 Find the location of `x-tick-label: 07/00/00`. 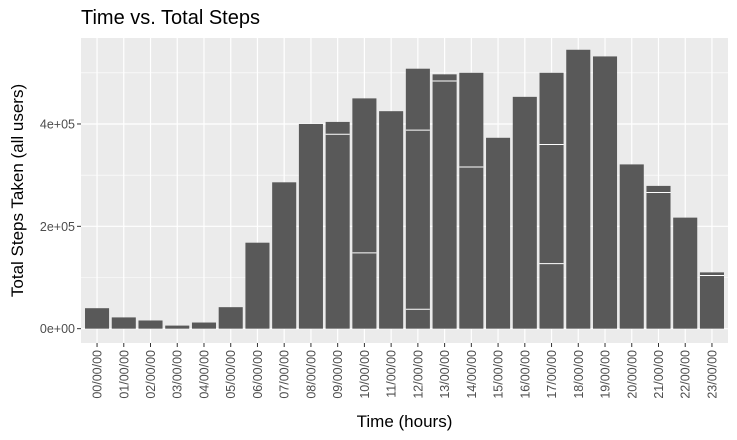

x-tick-label: 07/00/00 is located at coordinates (285, 374).